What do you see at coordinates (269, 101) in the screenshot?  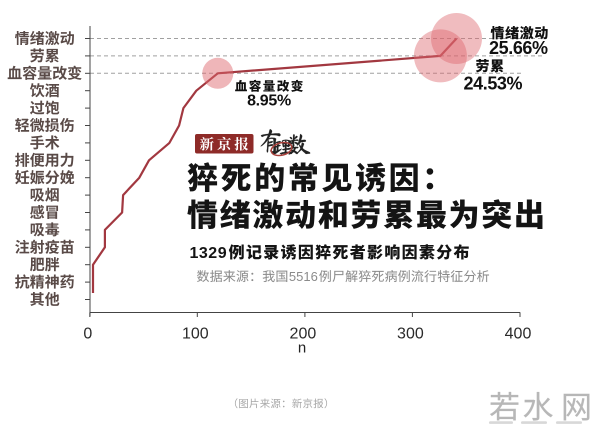 I see `svg-text: 8.95%` at bounding box center [269, 101].